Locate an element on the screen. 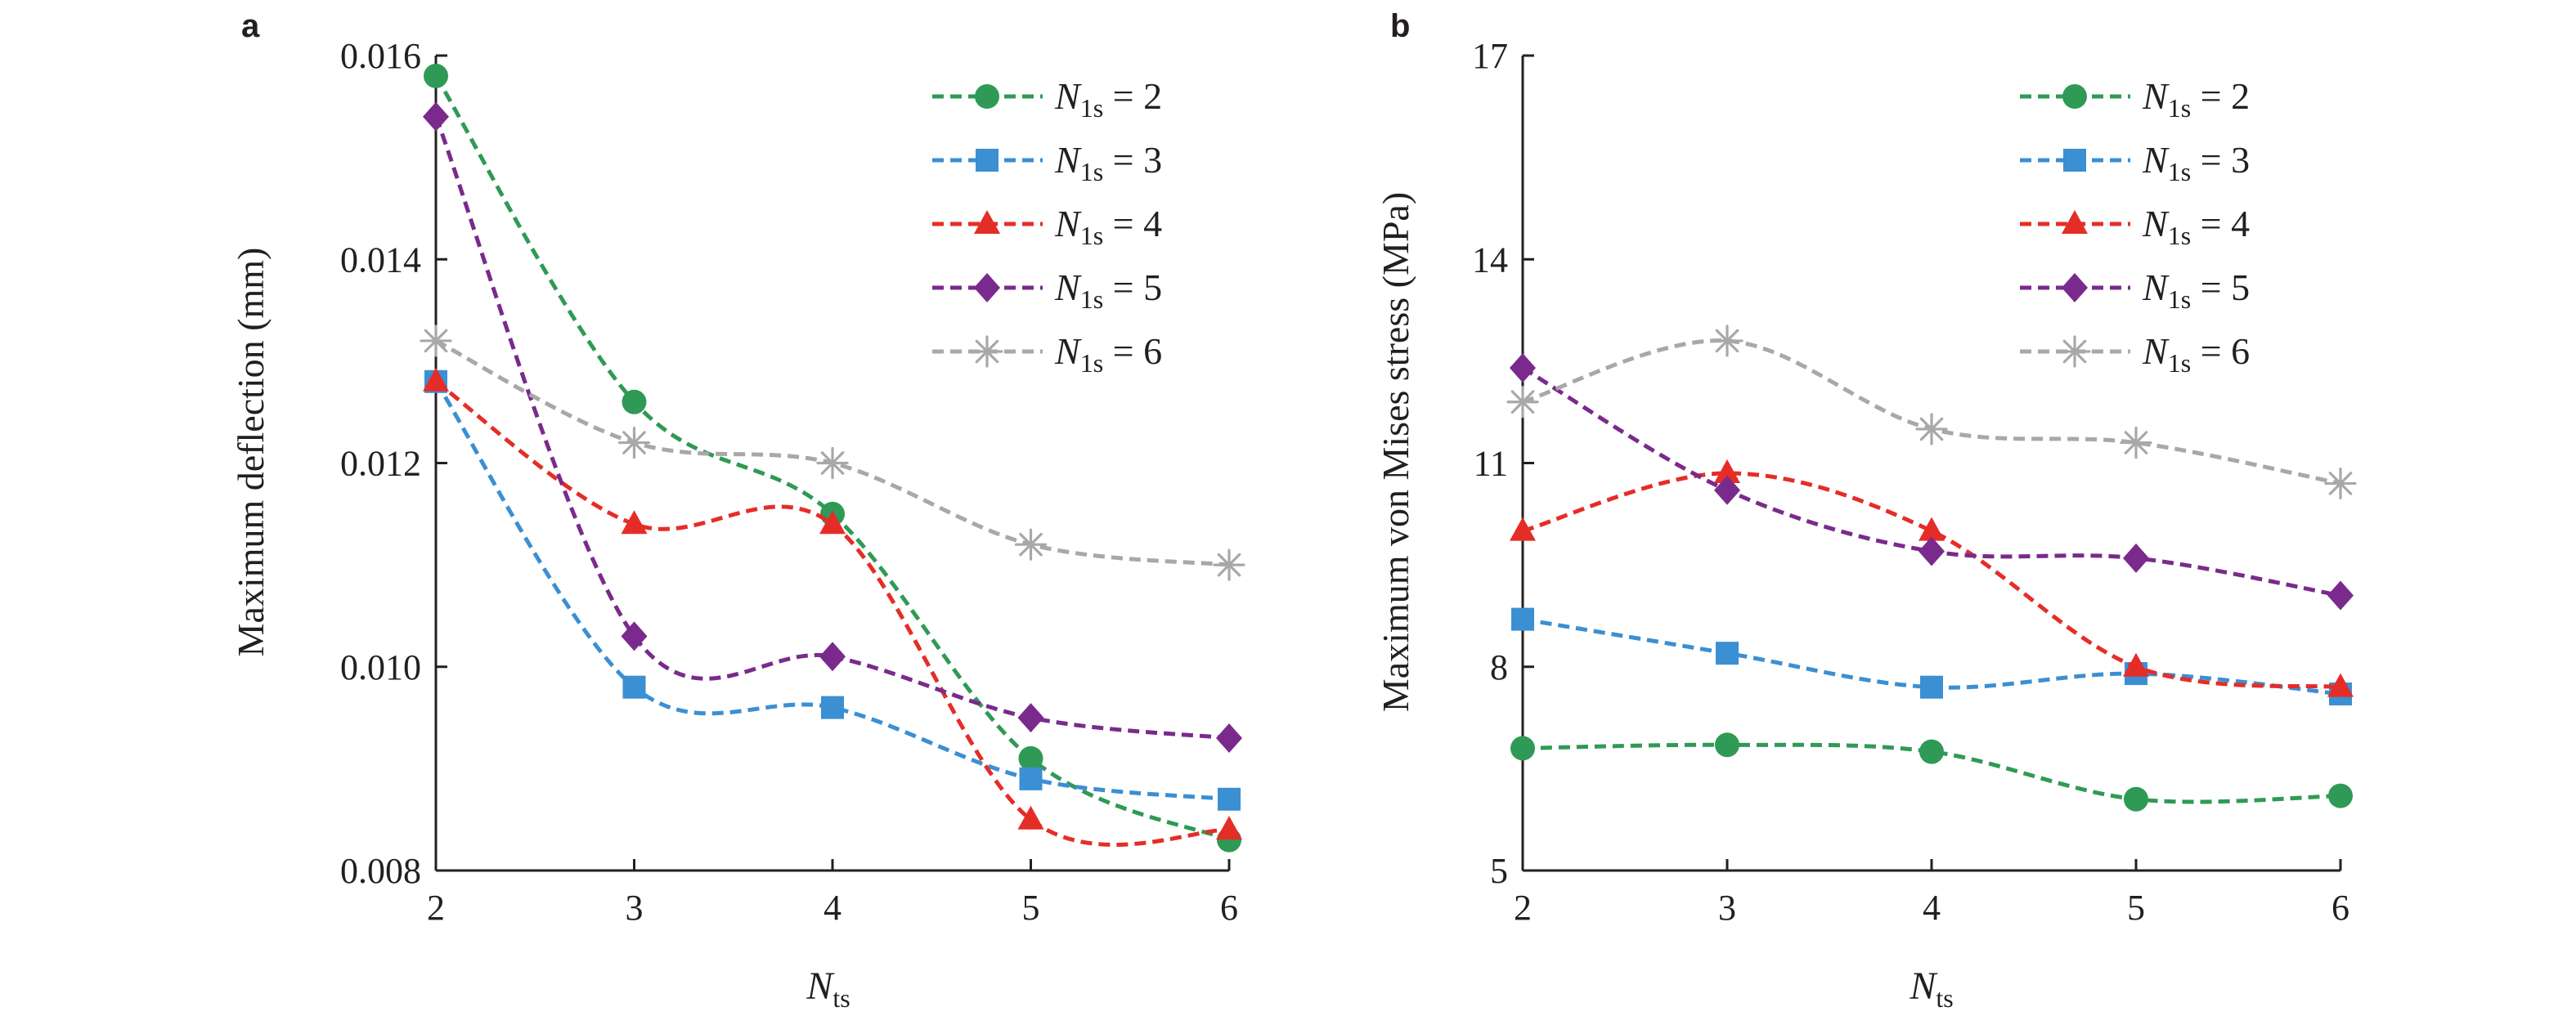 The width and height of the screenshot is (2576, 1034). panel-b-legend-label: N1s = 4 is located at coordinates (2196, 226).